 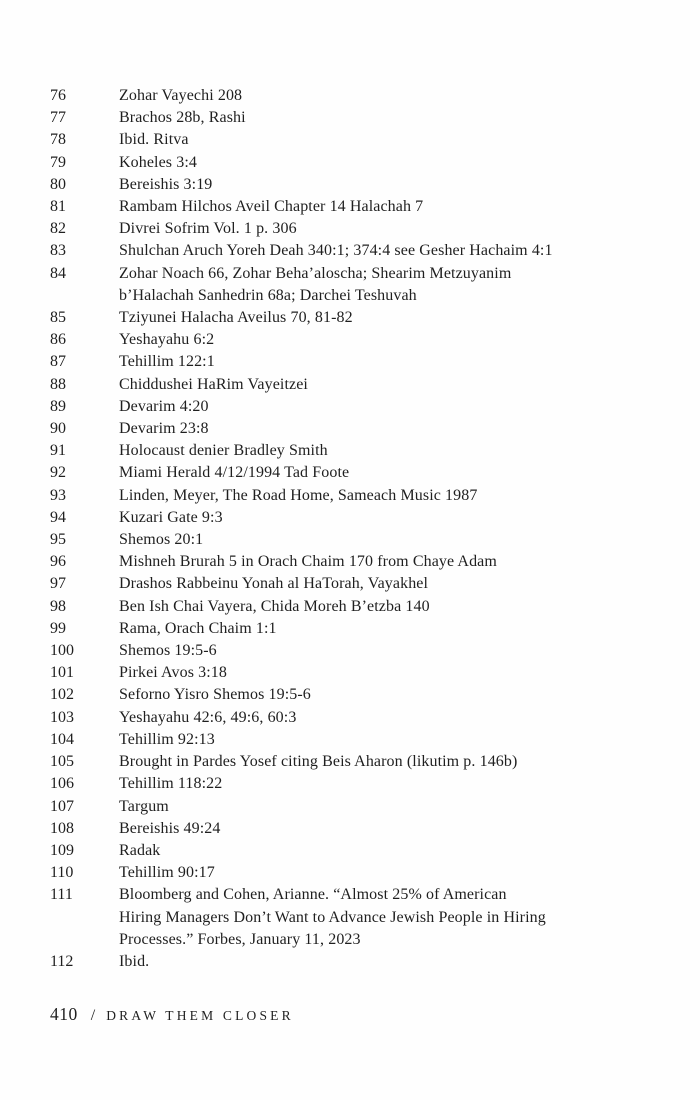 What do you see at coordinates (154, 140) in the screenshot?
I see `endnote-text: Ibid. Ritva` at bounding box center [154, 140].